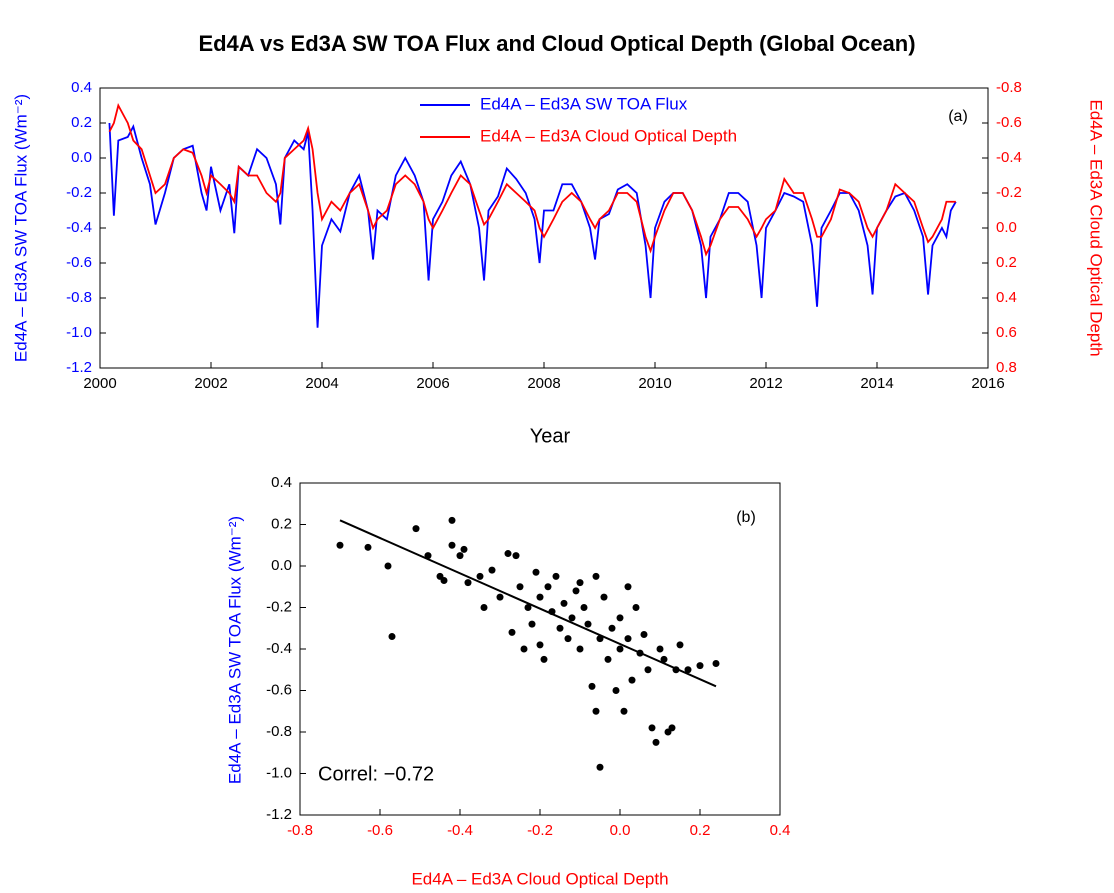 This screenshot has width=1114, height=893. Describe the element at coordinates (539, 878) in the screenshot. I see `x-axis-label: Ed4A – Ed3A Cloud Optical Depth` at that location.